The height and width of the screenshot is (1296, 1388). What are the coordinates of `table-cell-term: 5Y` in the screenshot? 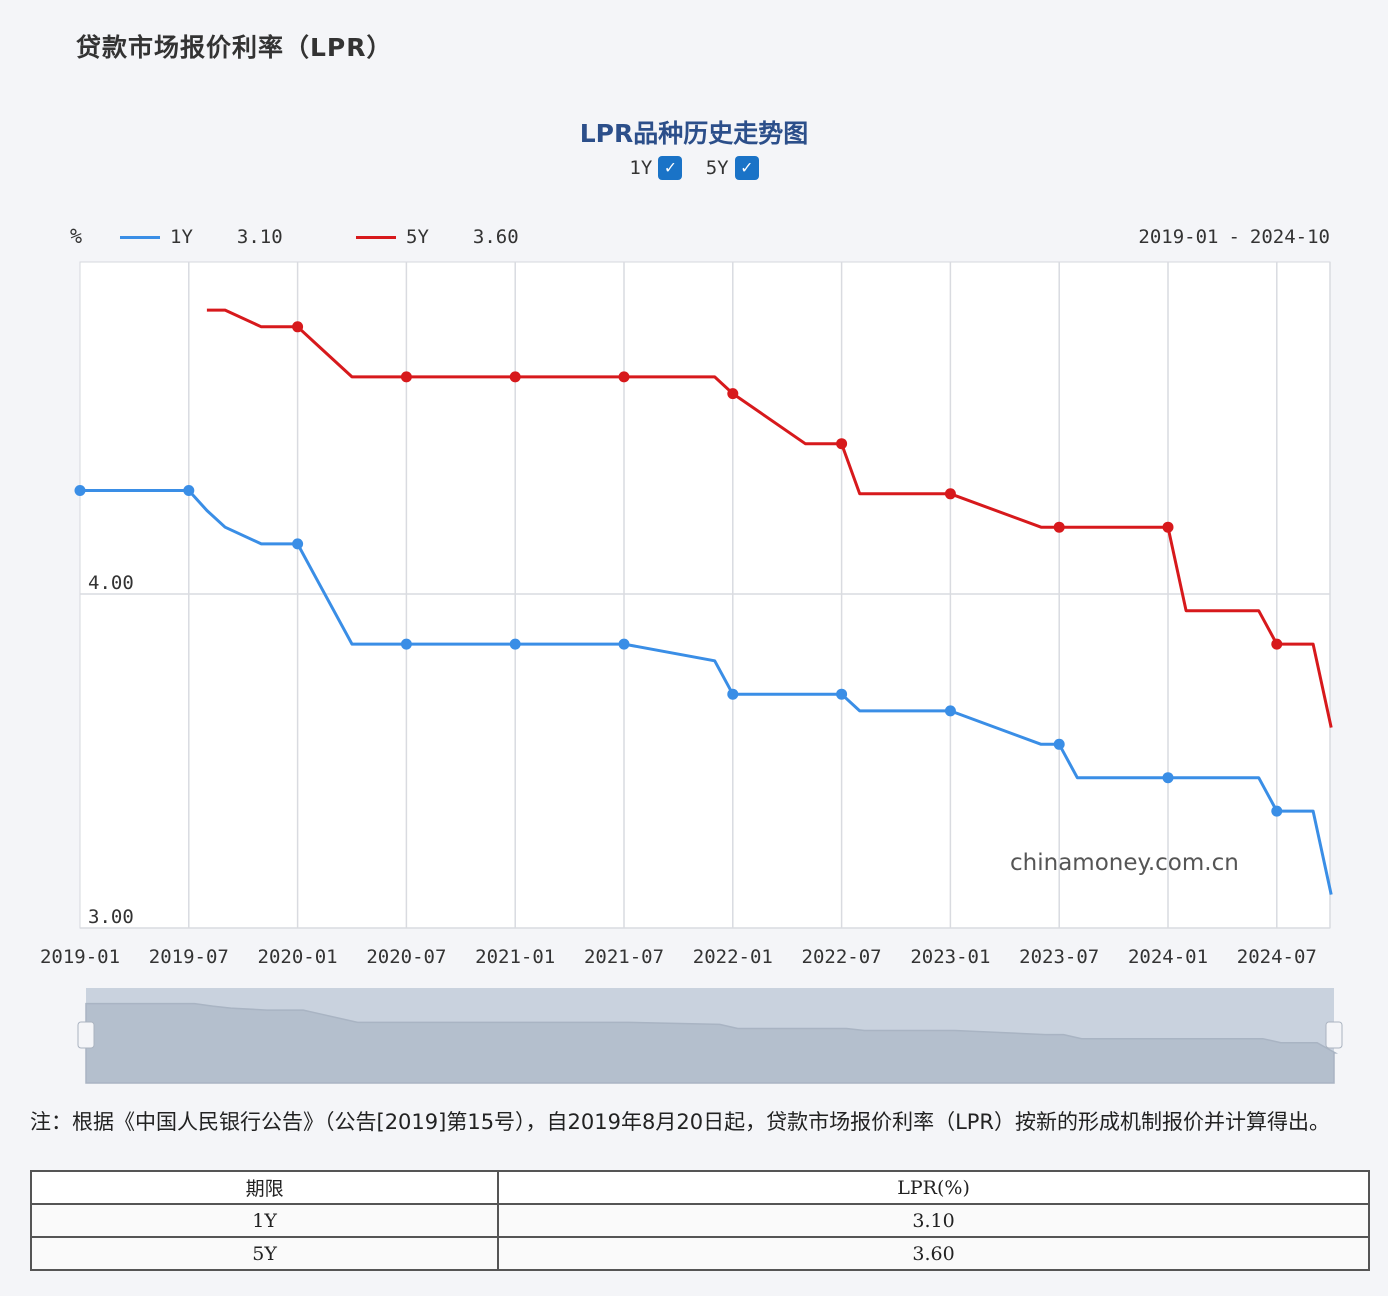 It's located at (264, 1253).